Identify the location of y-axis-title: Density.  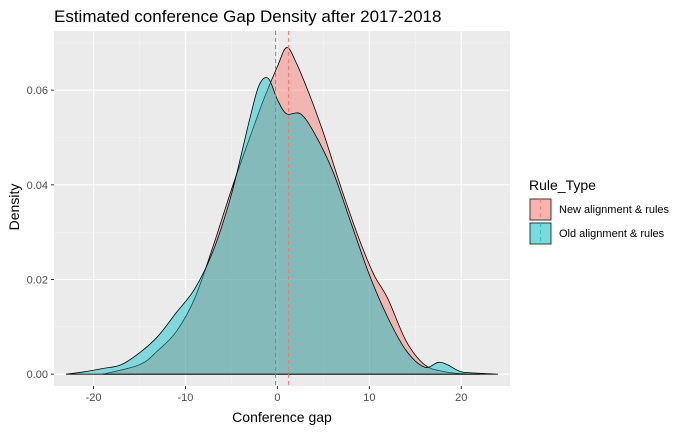
(14, 207).